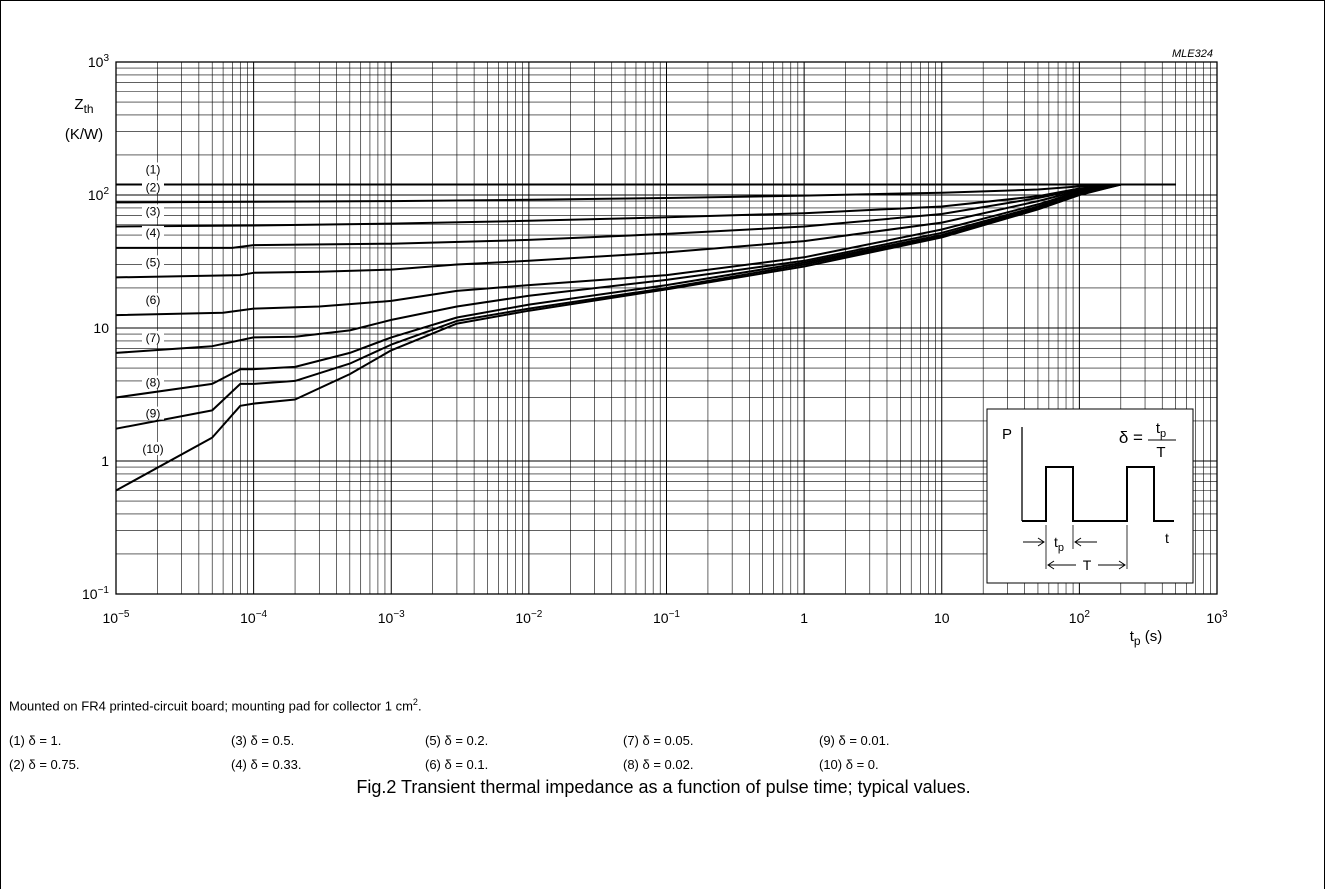 The width and height of the screenshot is (1325, 889). I want to click on x-axis-label-main: t, so click(1132, 636).